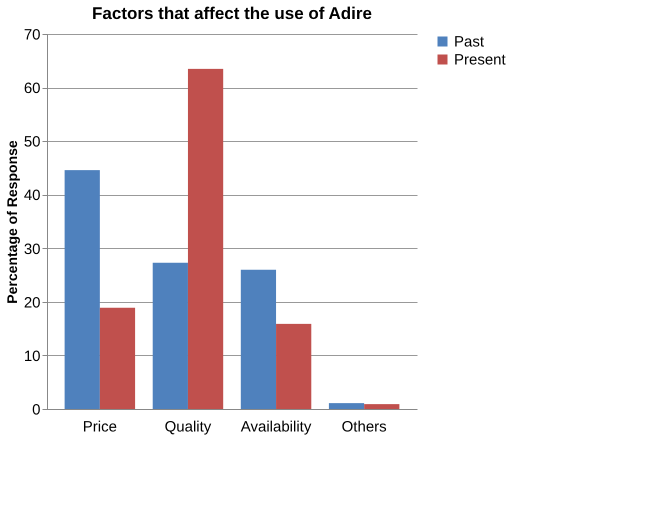  Describe the element at coordinates (32, 142) in the screenshot. I see `y-tick-label: 50` at that location.